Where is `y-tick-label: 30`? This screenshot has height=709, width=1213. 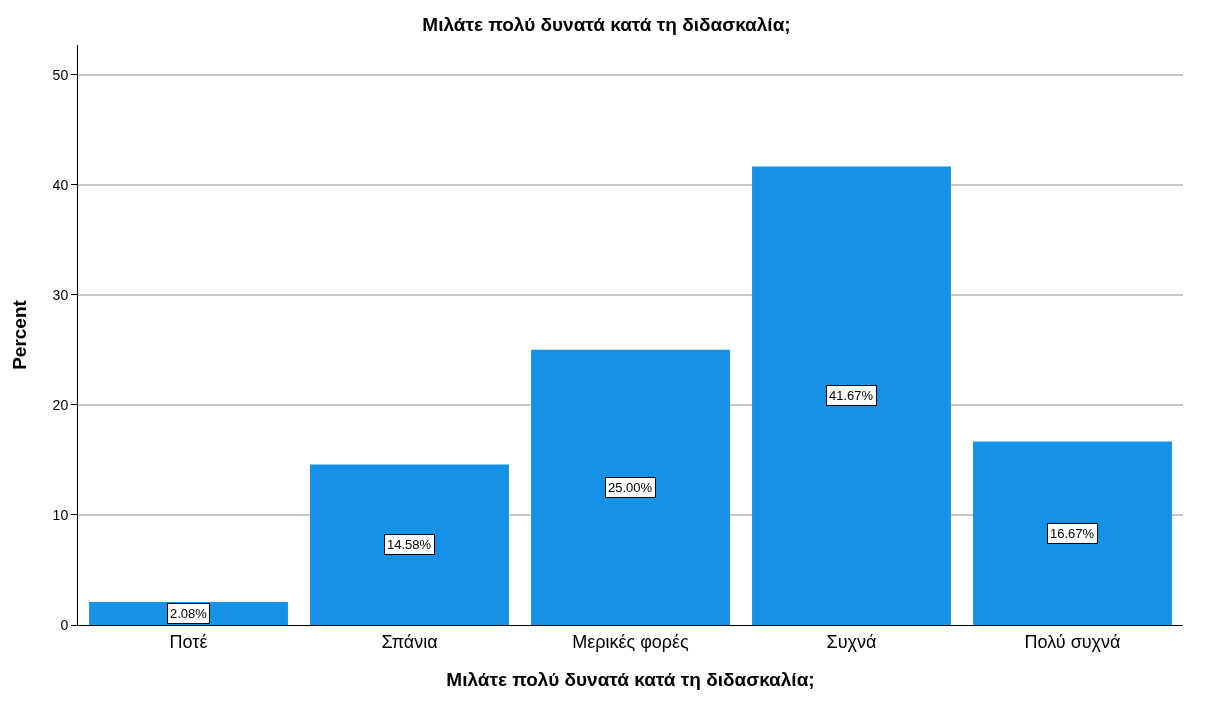 y-tick-label: 30 is located at coordinates (60, 294).